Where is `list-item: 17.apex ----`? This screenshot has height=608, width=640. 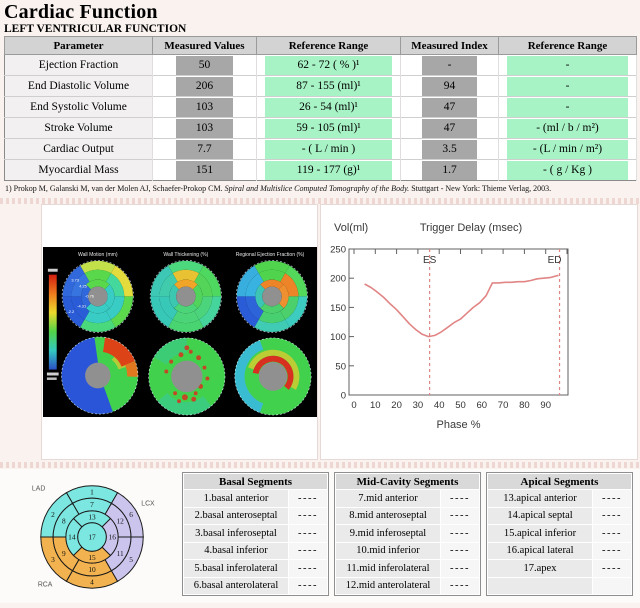
list-item: 17.apex ---- is located at coordinates (559, 568).